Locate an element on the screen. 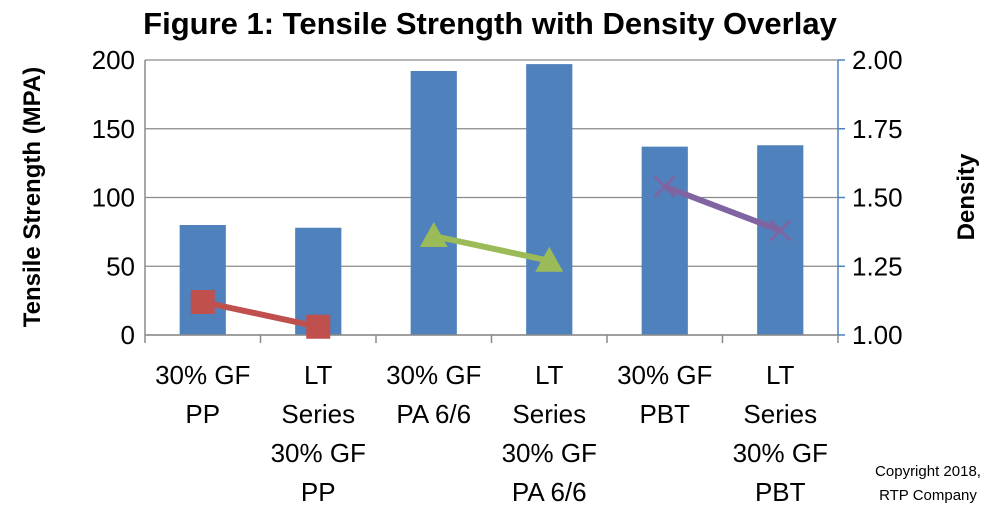  y2-tick-label: 1.50 is located at coordinates (877, 198).